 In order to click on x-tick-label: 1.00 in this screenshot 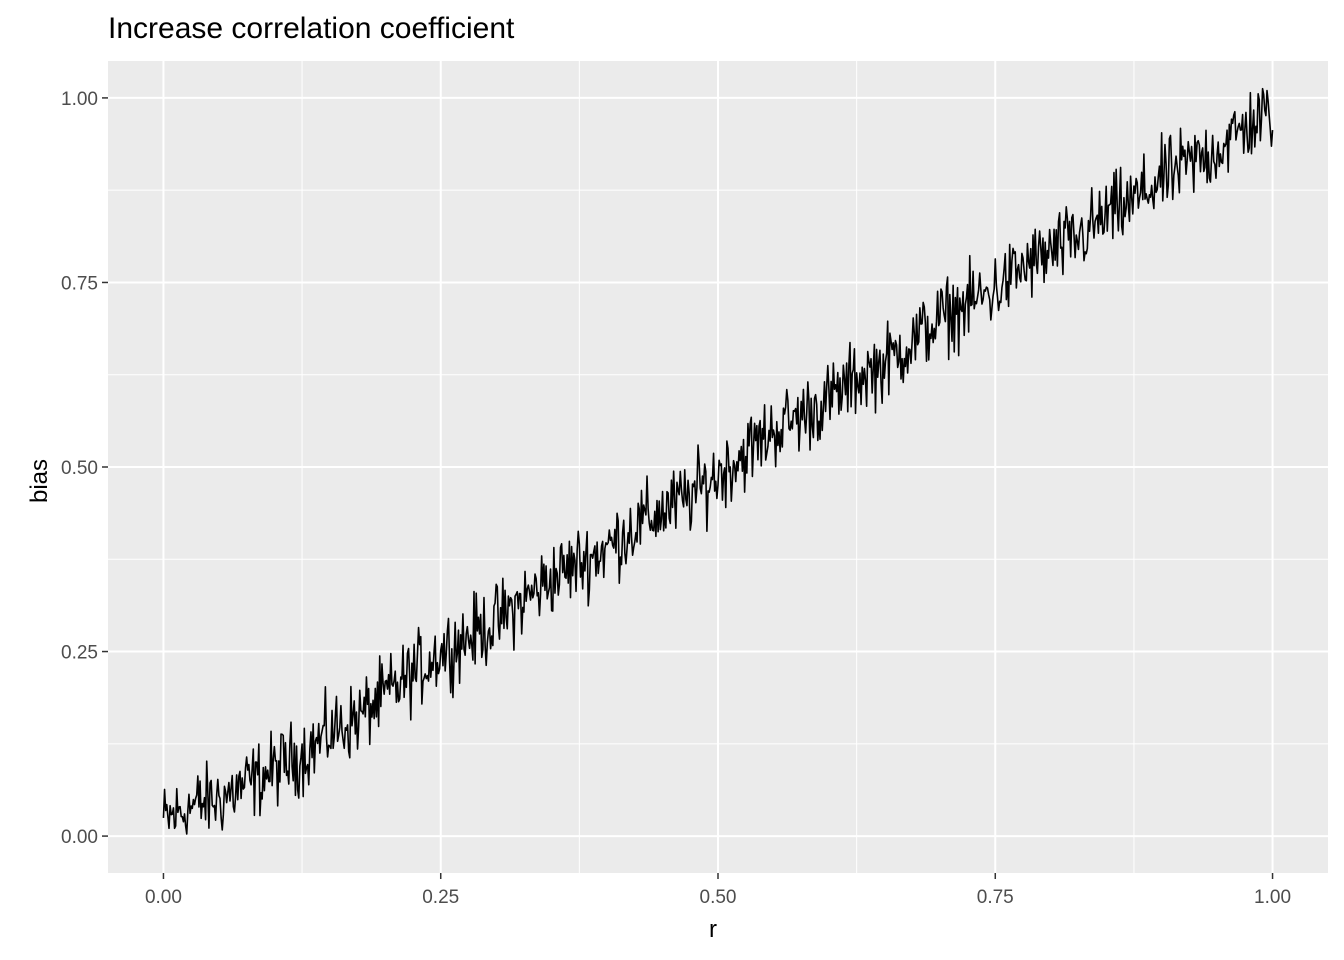, I will do `click(1272, 897)`.